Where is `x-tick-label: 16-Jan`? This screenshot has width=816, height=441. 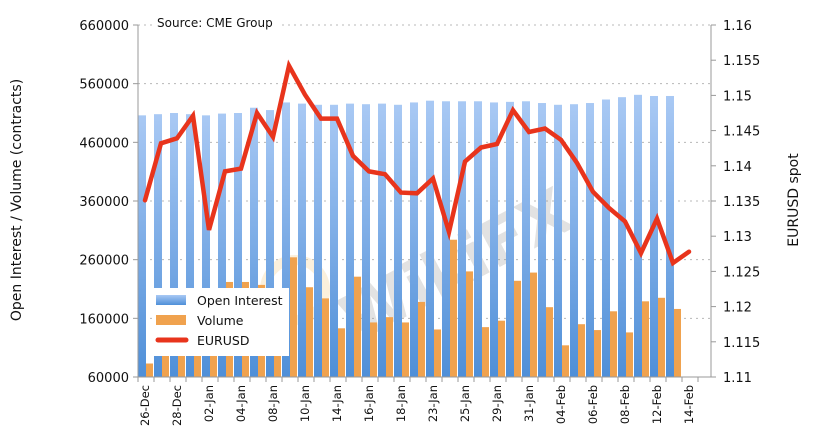
x-tick-label: 16-Jan is located at coordinates (369, 403).